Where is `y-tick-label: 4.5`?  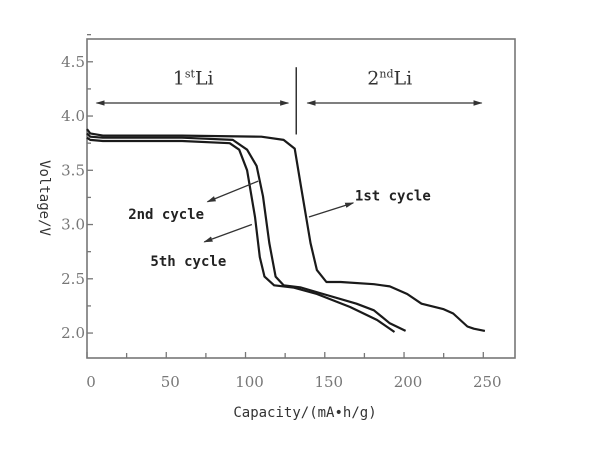
y-tick-label: 4.5 is located at coordinates (73, 62).